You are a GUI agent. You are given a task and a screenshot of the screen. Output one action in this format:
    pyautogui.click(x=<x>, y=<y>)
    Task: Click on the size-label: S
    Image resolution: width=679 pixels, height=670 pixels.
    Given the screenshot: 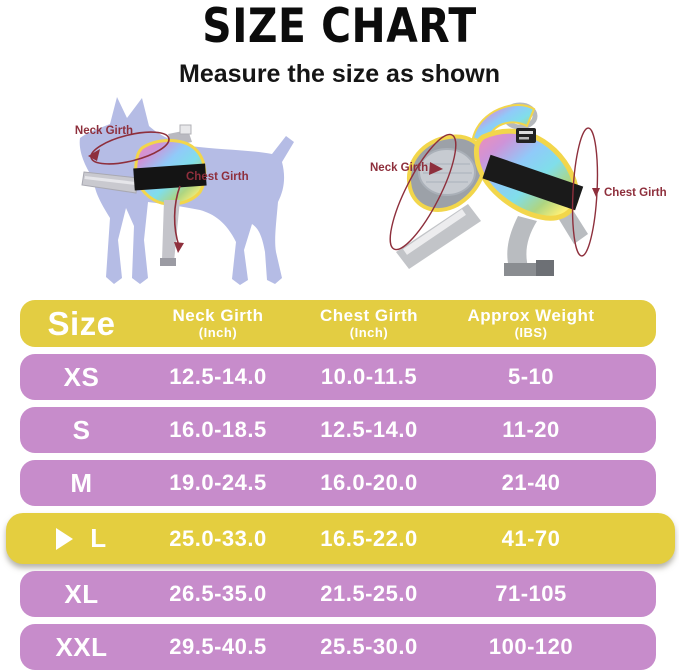 What is the action you would take?
    pyautogui.click(x=81, y=429)
    